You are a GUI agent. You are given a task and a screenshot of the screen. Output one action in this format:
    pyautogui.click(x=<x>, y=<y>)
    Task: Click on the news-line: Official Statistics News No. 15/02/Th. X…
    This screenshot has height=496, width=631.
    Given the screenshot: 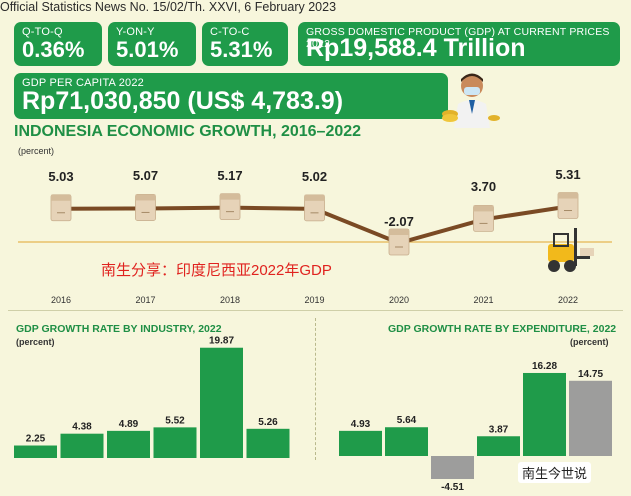 What is the action you would take?
    pyautogui.click(x=168, y=7)
    